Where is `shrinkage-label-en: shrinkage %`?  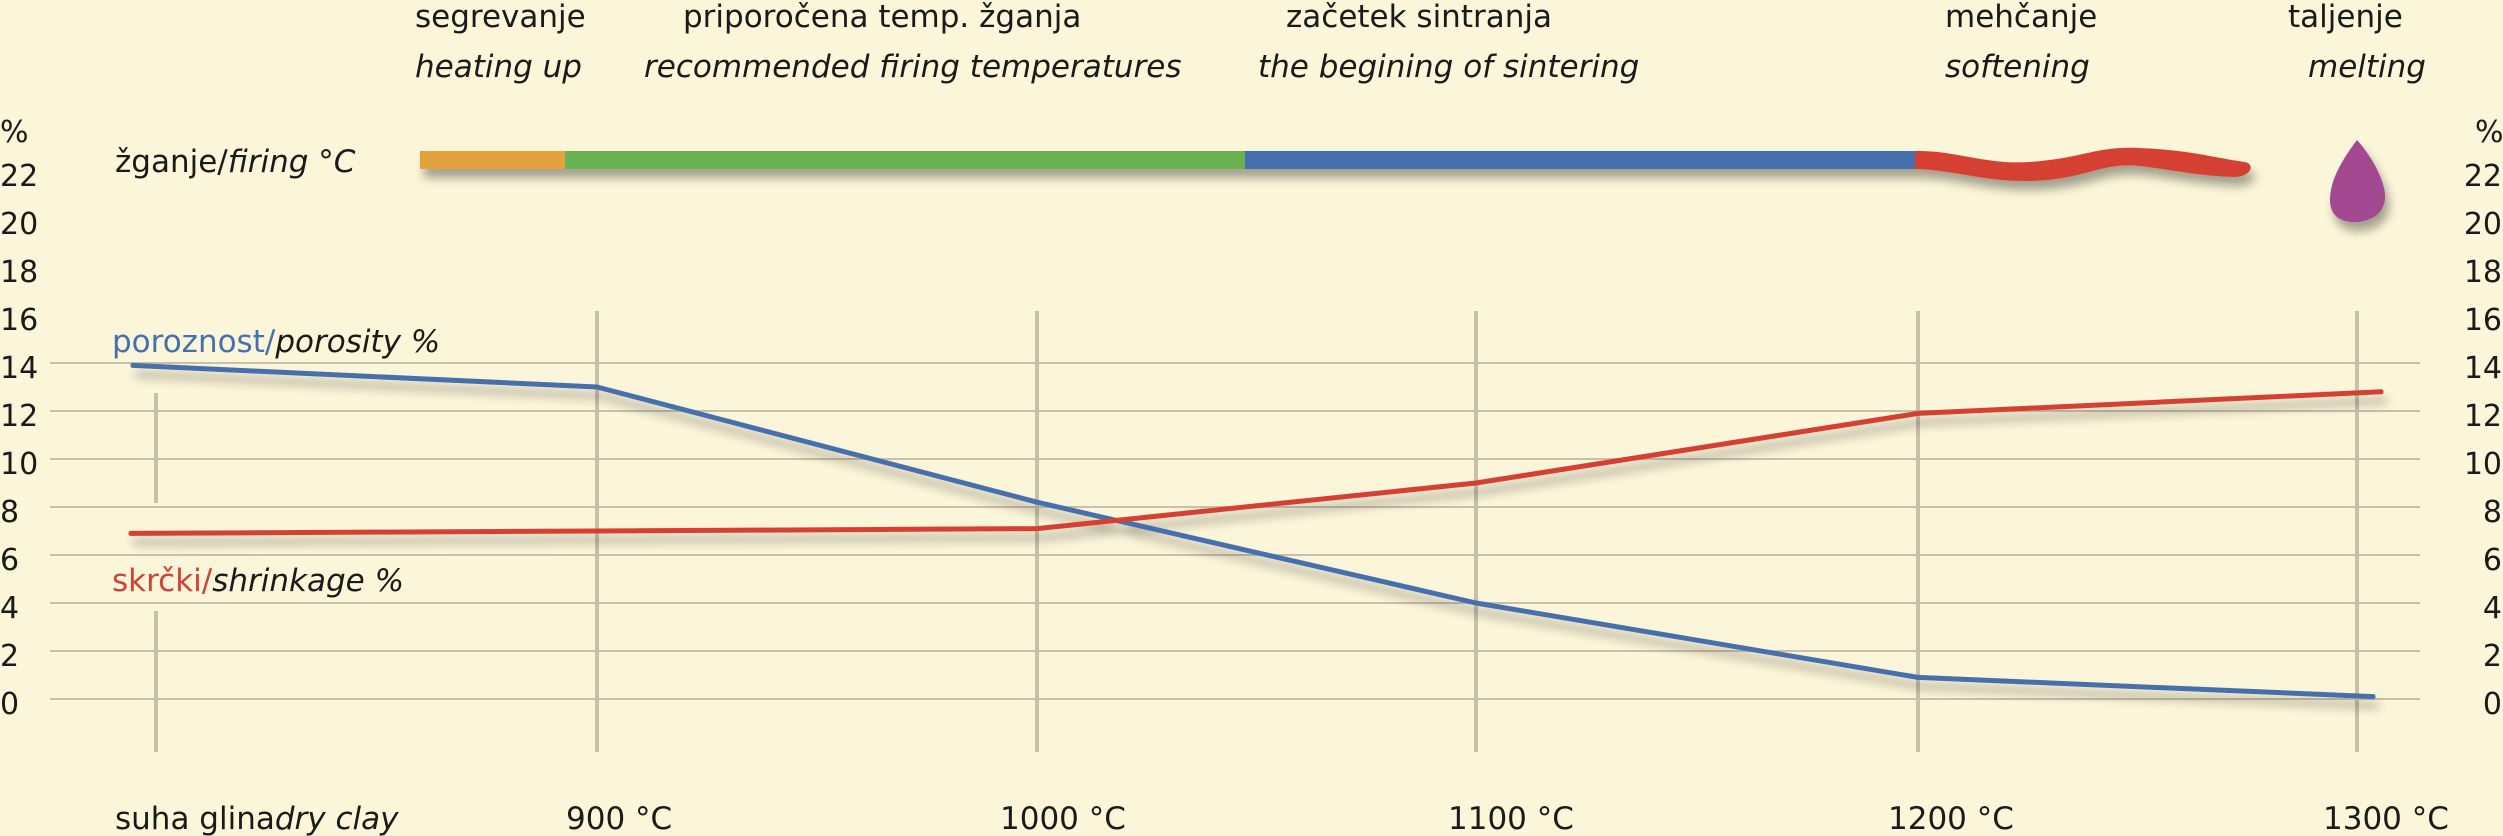 shrinkage-label-en: shrinkage % is located at coordinates (308, 581).